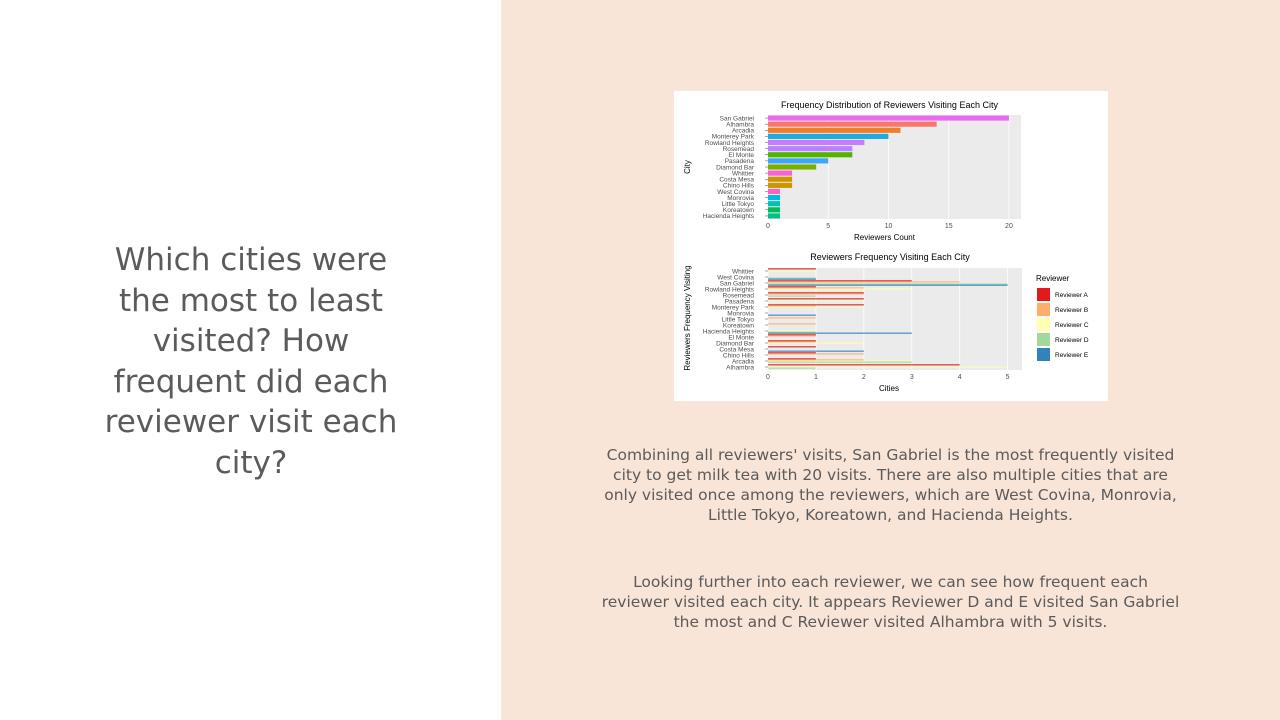 The height and width of the screenshot is (720, 1280). What do you see at coordinates (774, 210) in the screenshot?
I see `chart1-bar-koreatown` at bounding box center [774, 210].